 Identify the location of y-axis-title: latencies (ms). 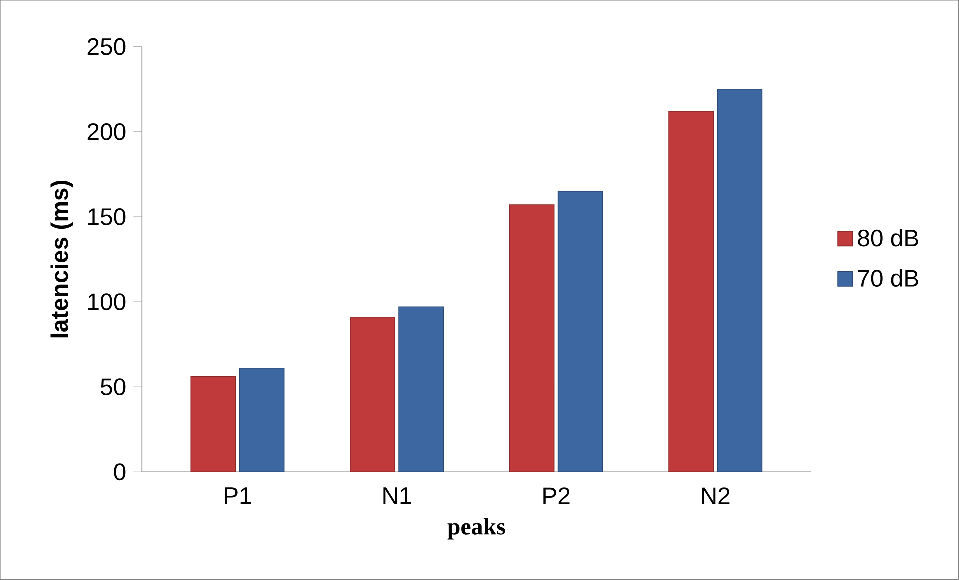
(62, 259).